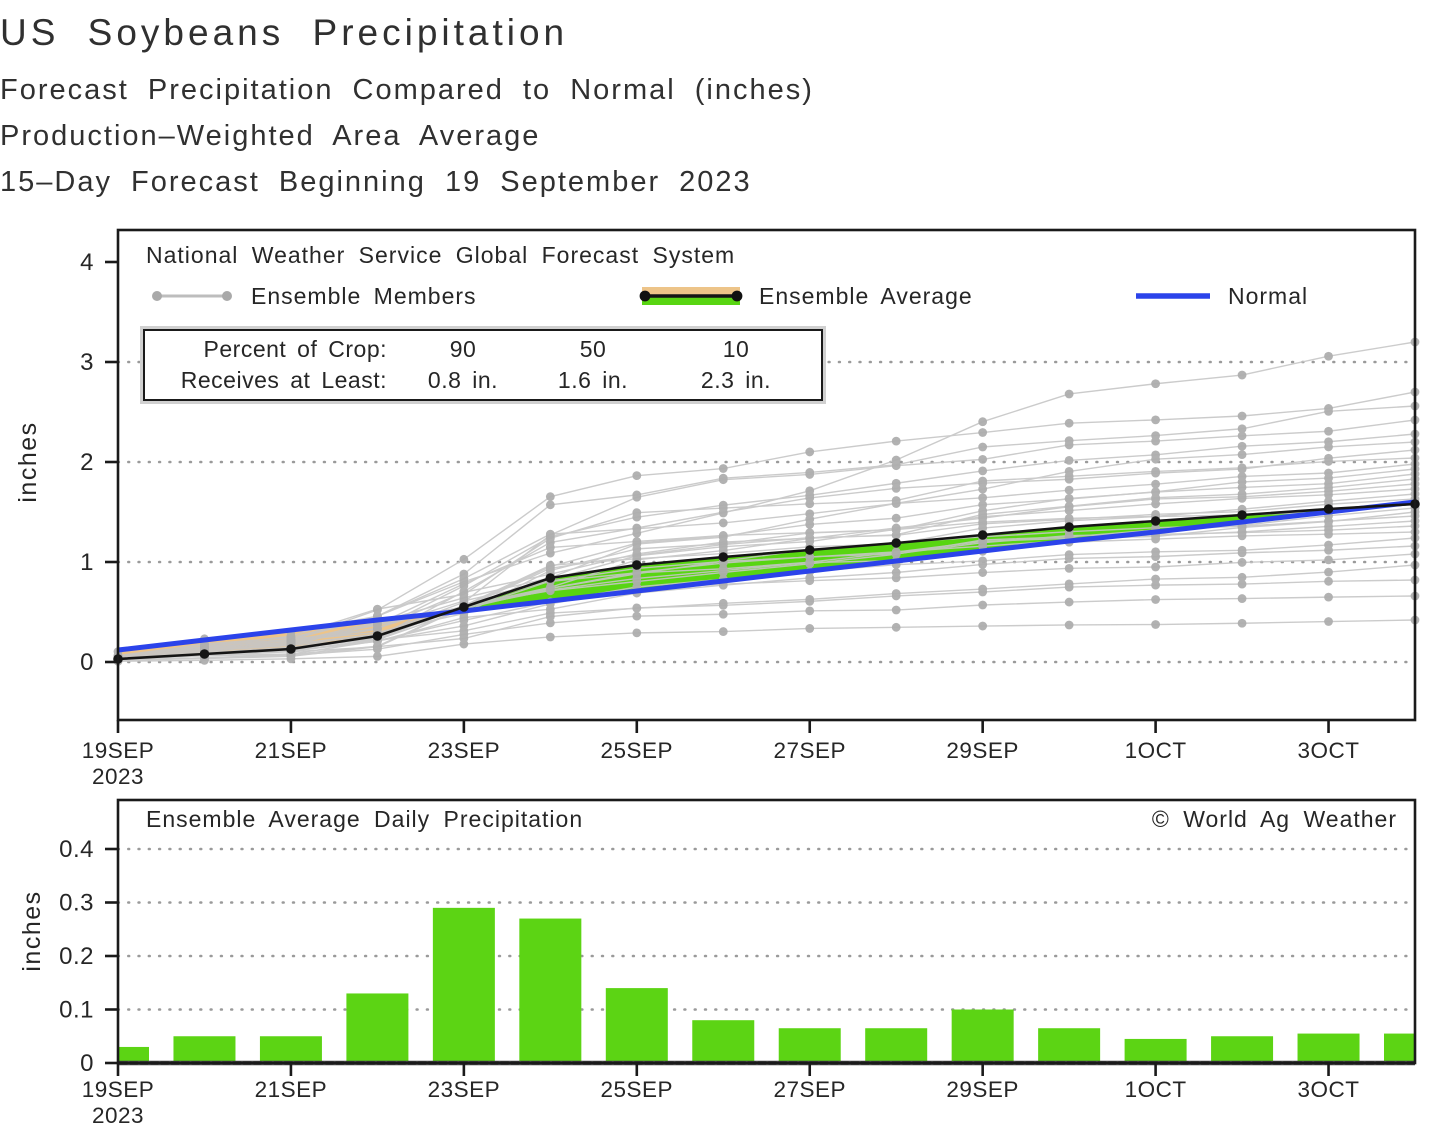  I want to click on normal-swatch-icon, so click(1173, 296).